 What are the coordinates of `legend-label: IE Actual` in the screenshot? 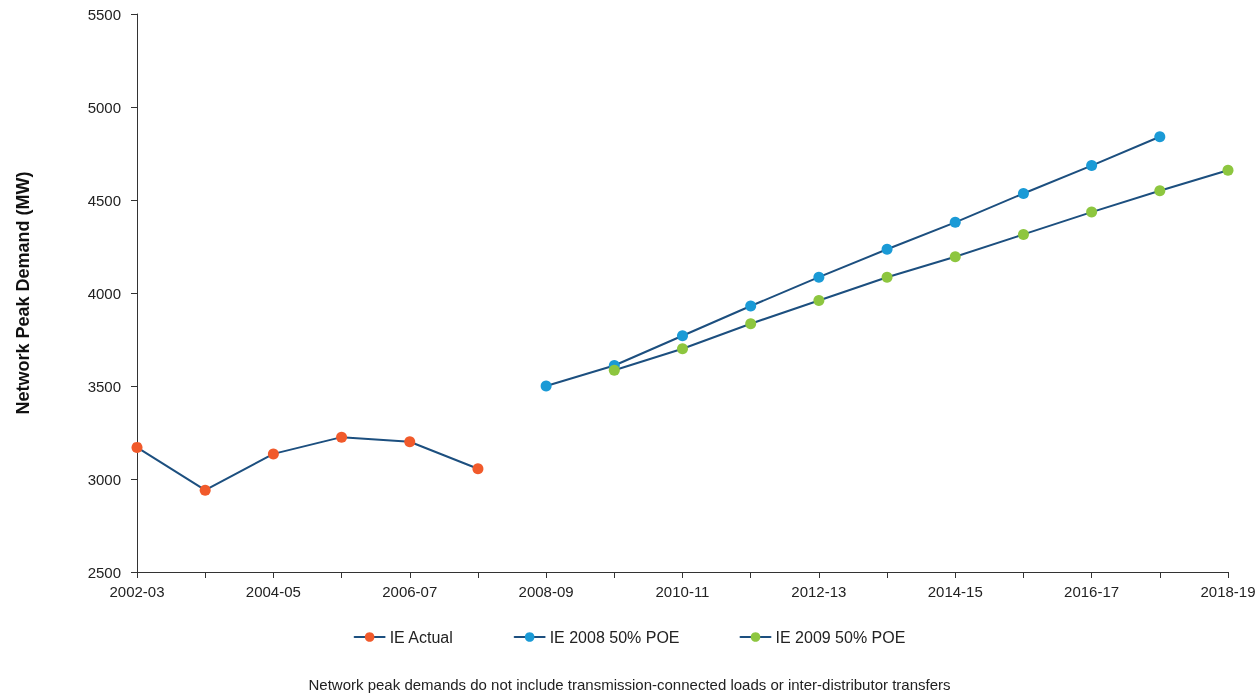 It's located at (421, 637).